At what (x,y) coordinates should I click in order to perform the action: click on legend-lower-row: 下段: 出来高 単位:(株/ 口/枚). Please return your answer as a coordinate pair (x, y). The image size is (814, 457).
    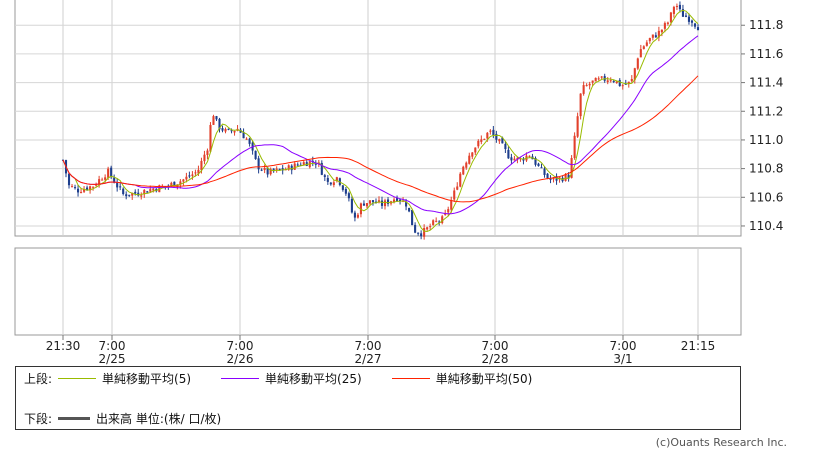
    Looking at the image, I should click on (122, 418).